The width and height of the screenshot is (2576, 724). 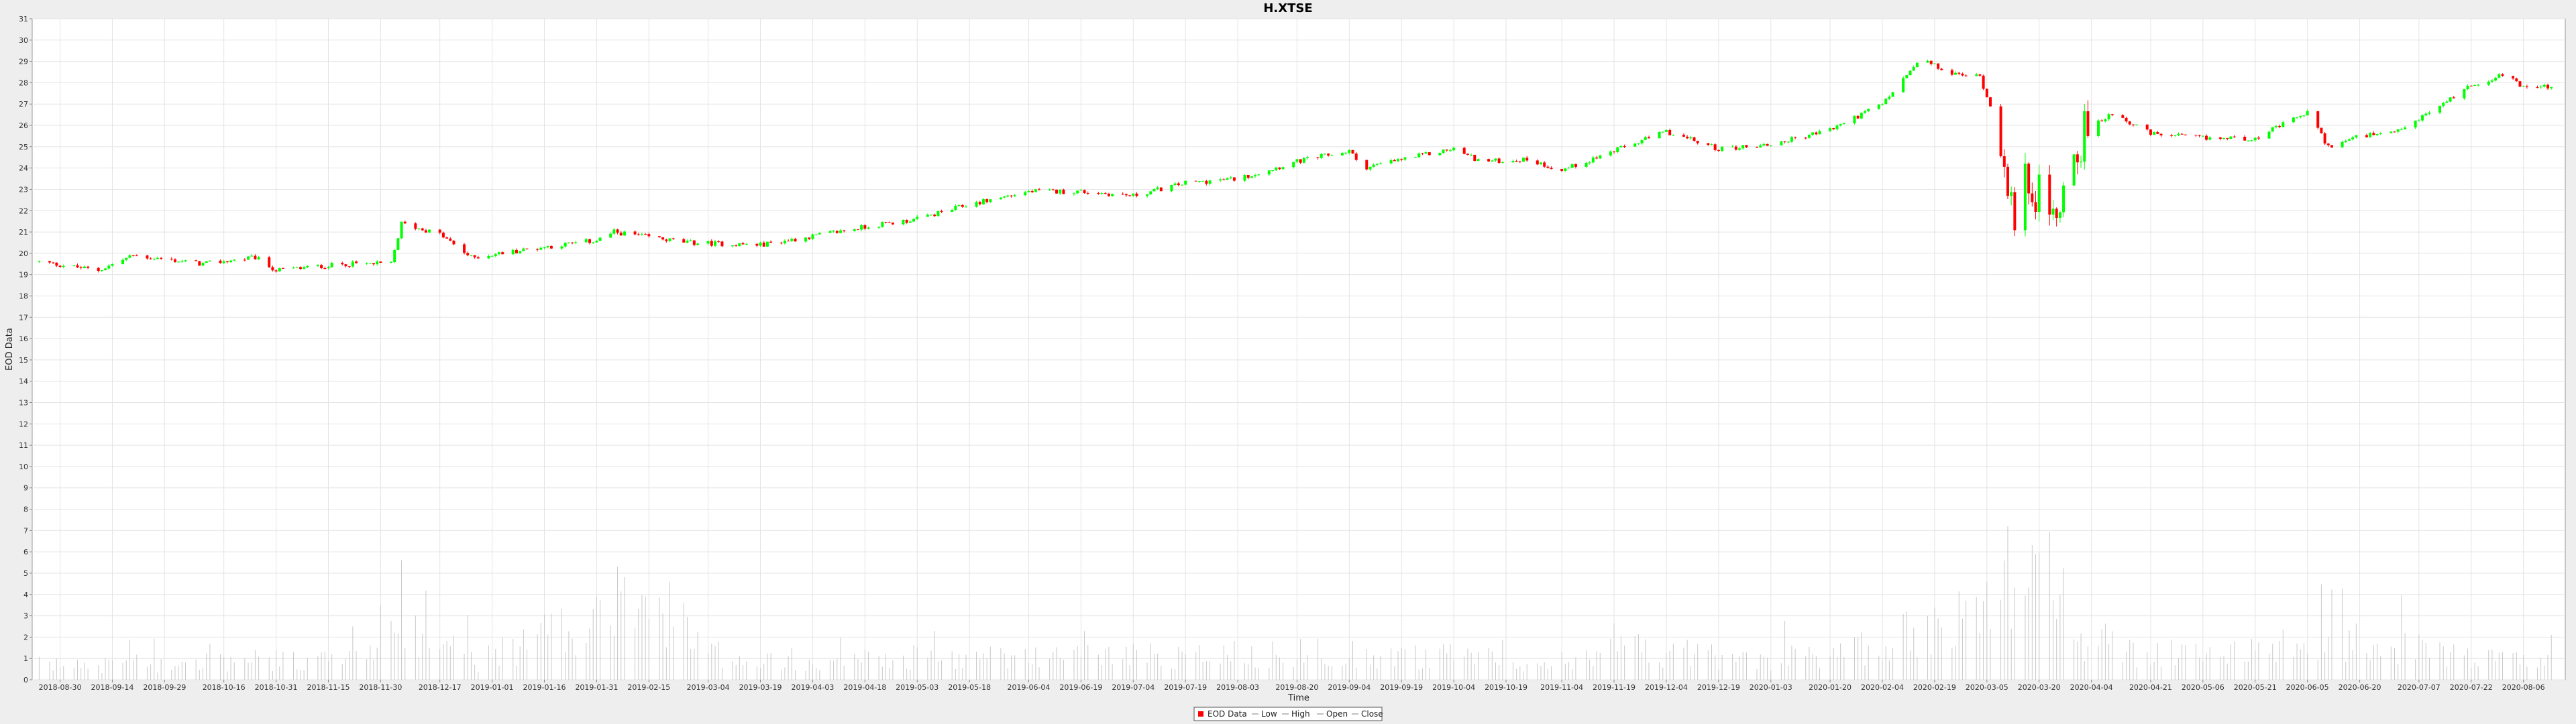 What do you see at coordinates (1185, 687) in the screenshot?
I see `x-tick-label: 2019-07-19` at bounding box center [1185, 687].